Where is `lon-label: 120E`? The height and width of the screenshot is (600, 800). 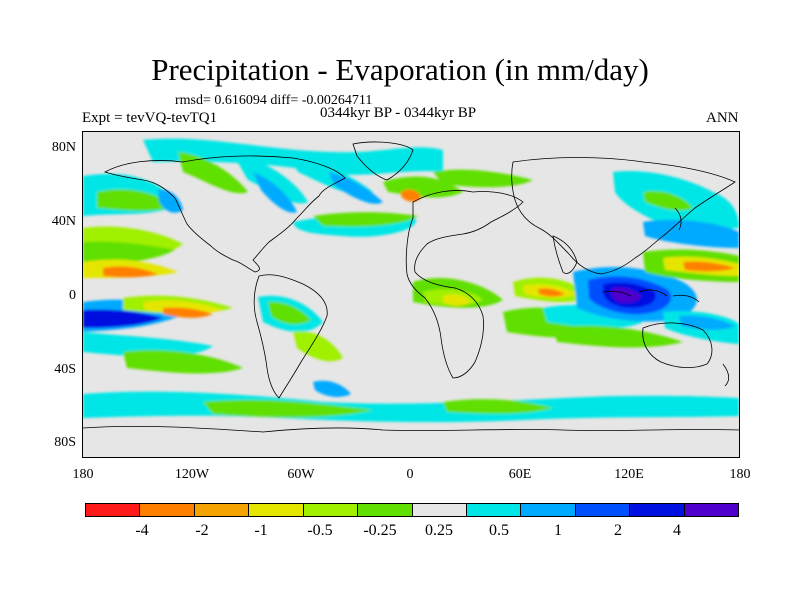 lon-label: 120E is located at coordinates (629, 474).